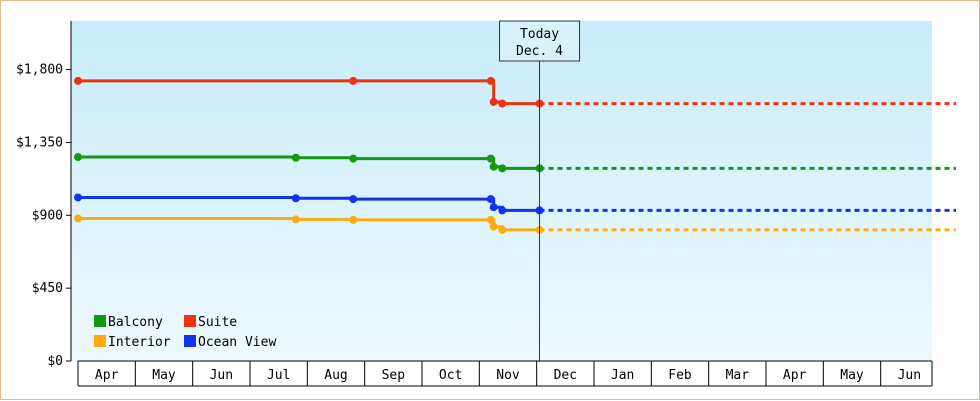  I want to click on series-balcony, so click(515, 163).